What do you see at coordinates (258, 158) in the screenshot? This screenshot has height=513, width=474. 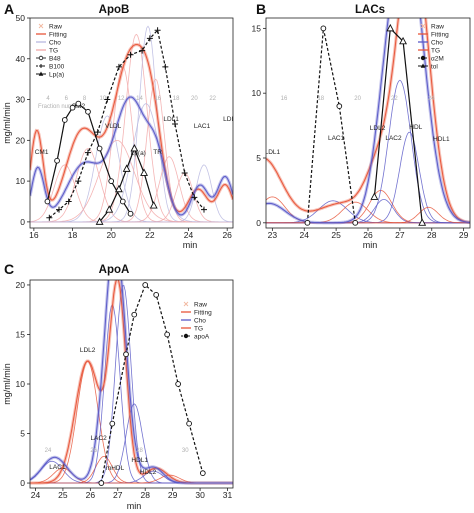 I see `y-tick-label: 5` at bounding box center [258, 158].